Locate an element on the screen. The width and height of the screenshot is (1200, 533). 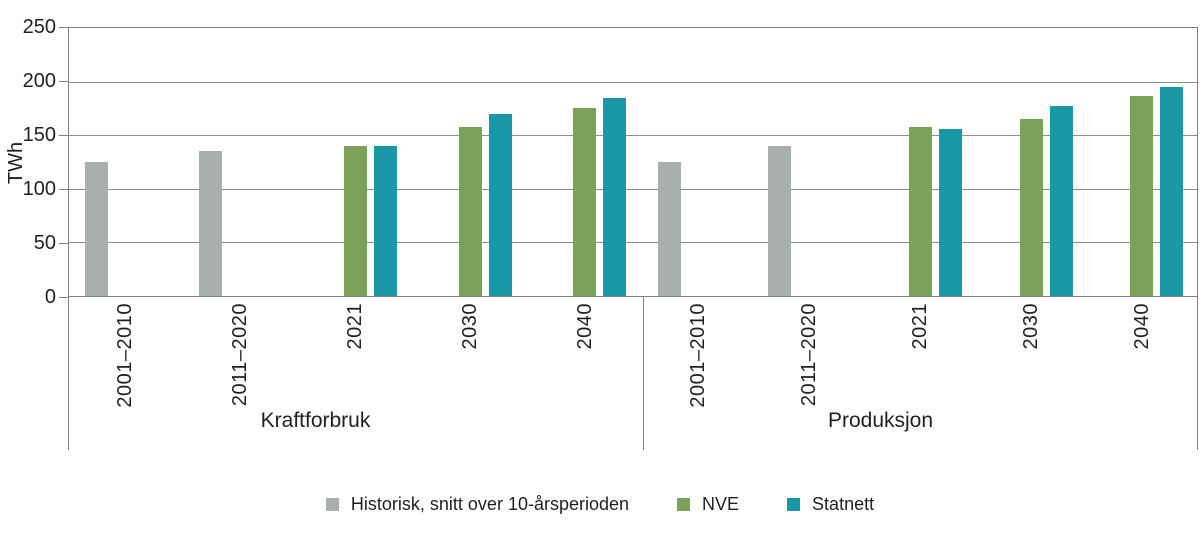
legend-item-1: NVE is located at coordinates (708, 504).